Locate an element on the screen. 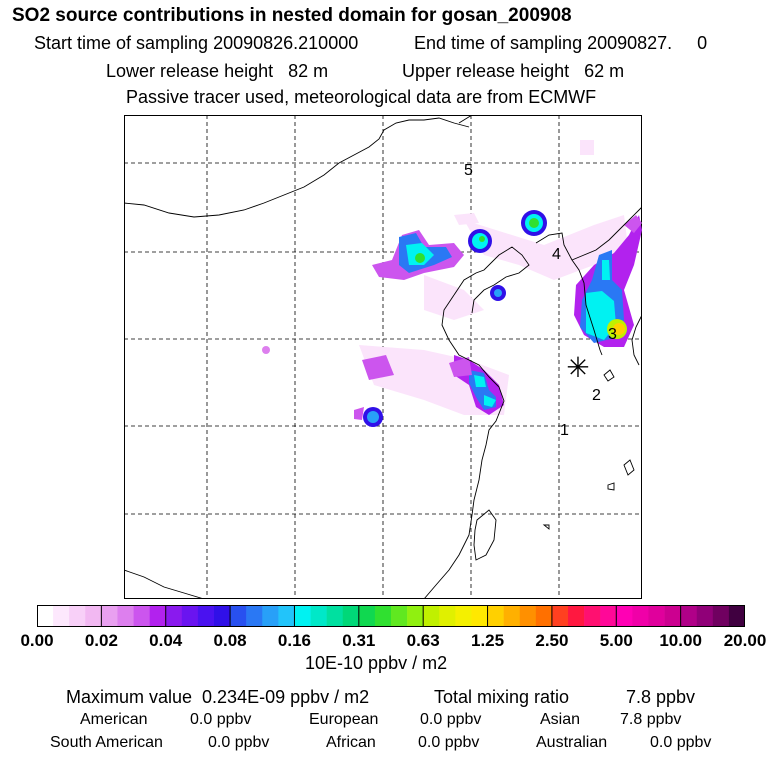 This screenshot has width=768, height=768. colorbar-tick-label: 0.16 is located at coordinates (294, 640).